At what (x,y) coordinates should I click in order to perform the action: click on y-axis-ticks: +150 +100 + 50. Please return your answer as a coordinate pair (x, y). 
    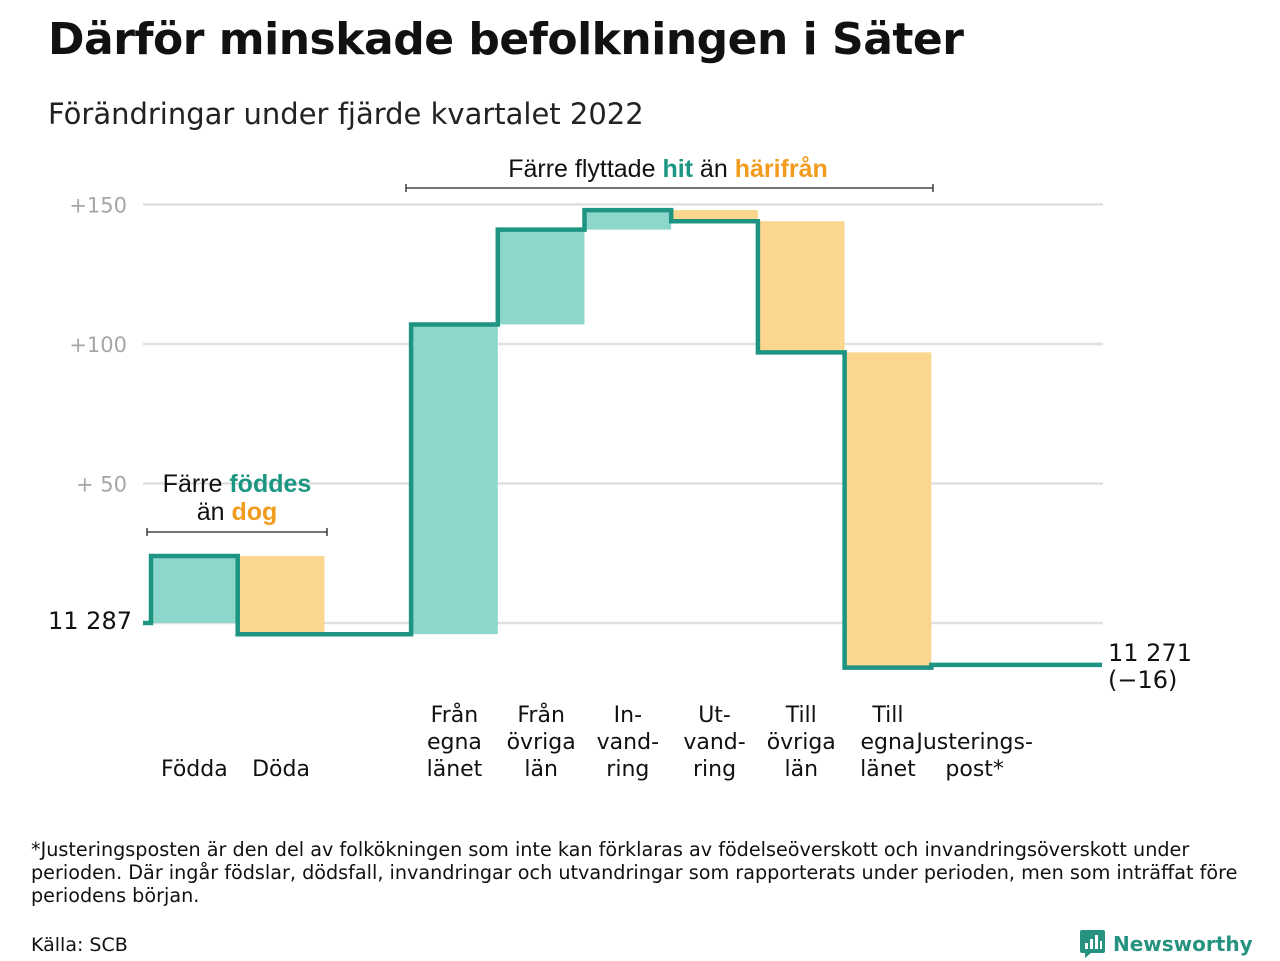
    Looking at the image, I should click on (98, 345).